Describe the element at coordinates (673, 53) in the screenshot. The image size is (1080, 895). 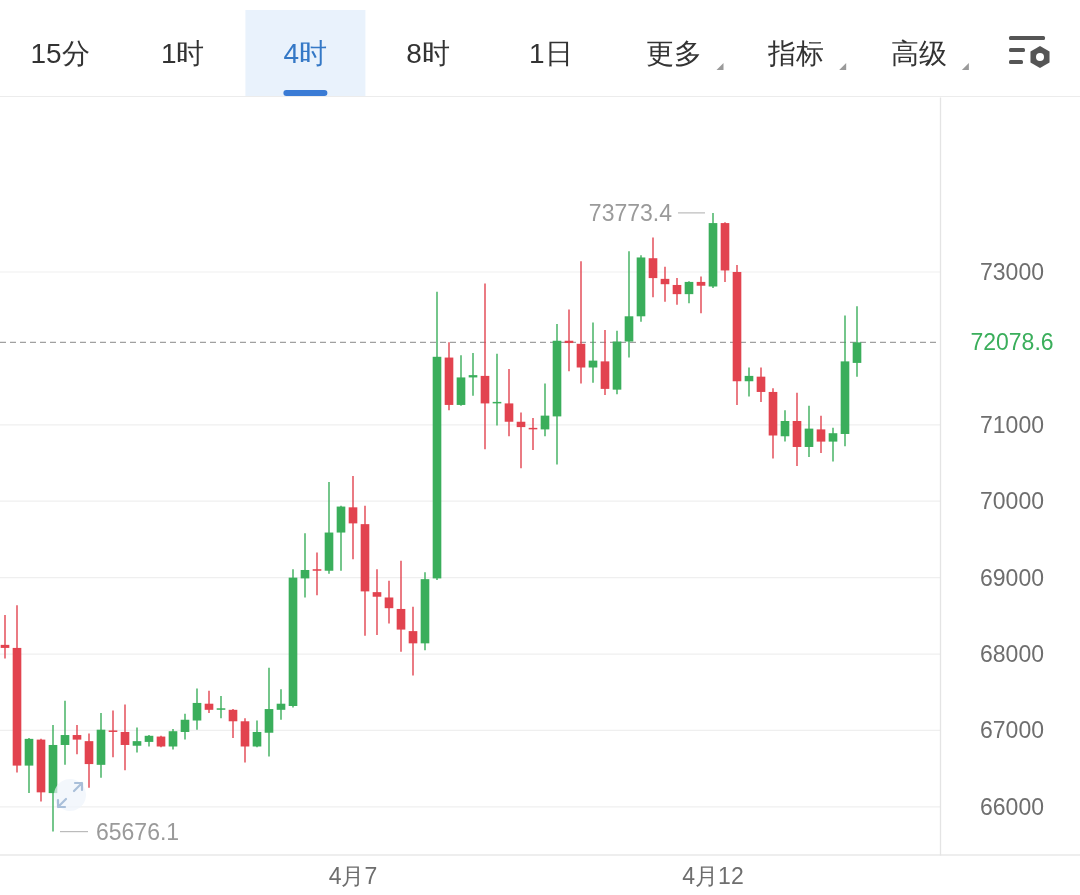
I see `text: 更多` at that location.